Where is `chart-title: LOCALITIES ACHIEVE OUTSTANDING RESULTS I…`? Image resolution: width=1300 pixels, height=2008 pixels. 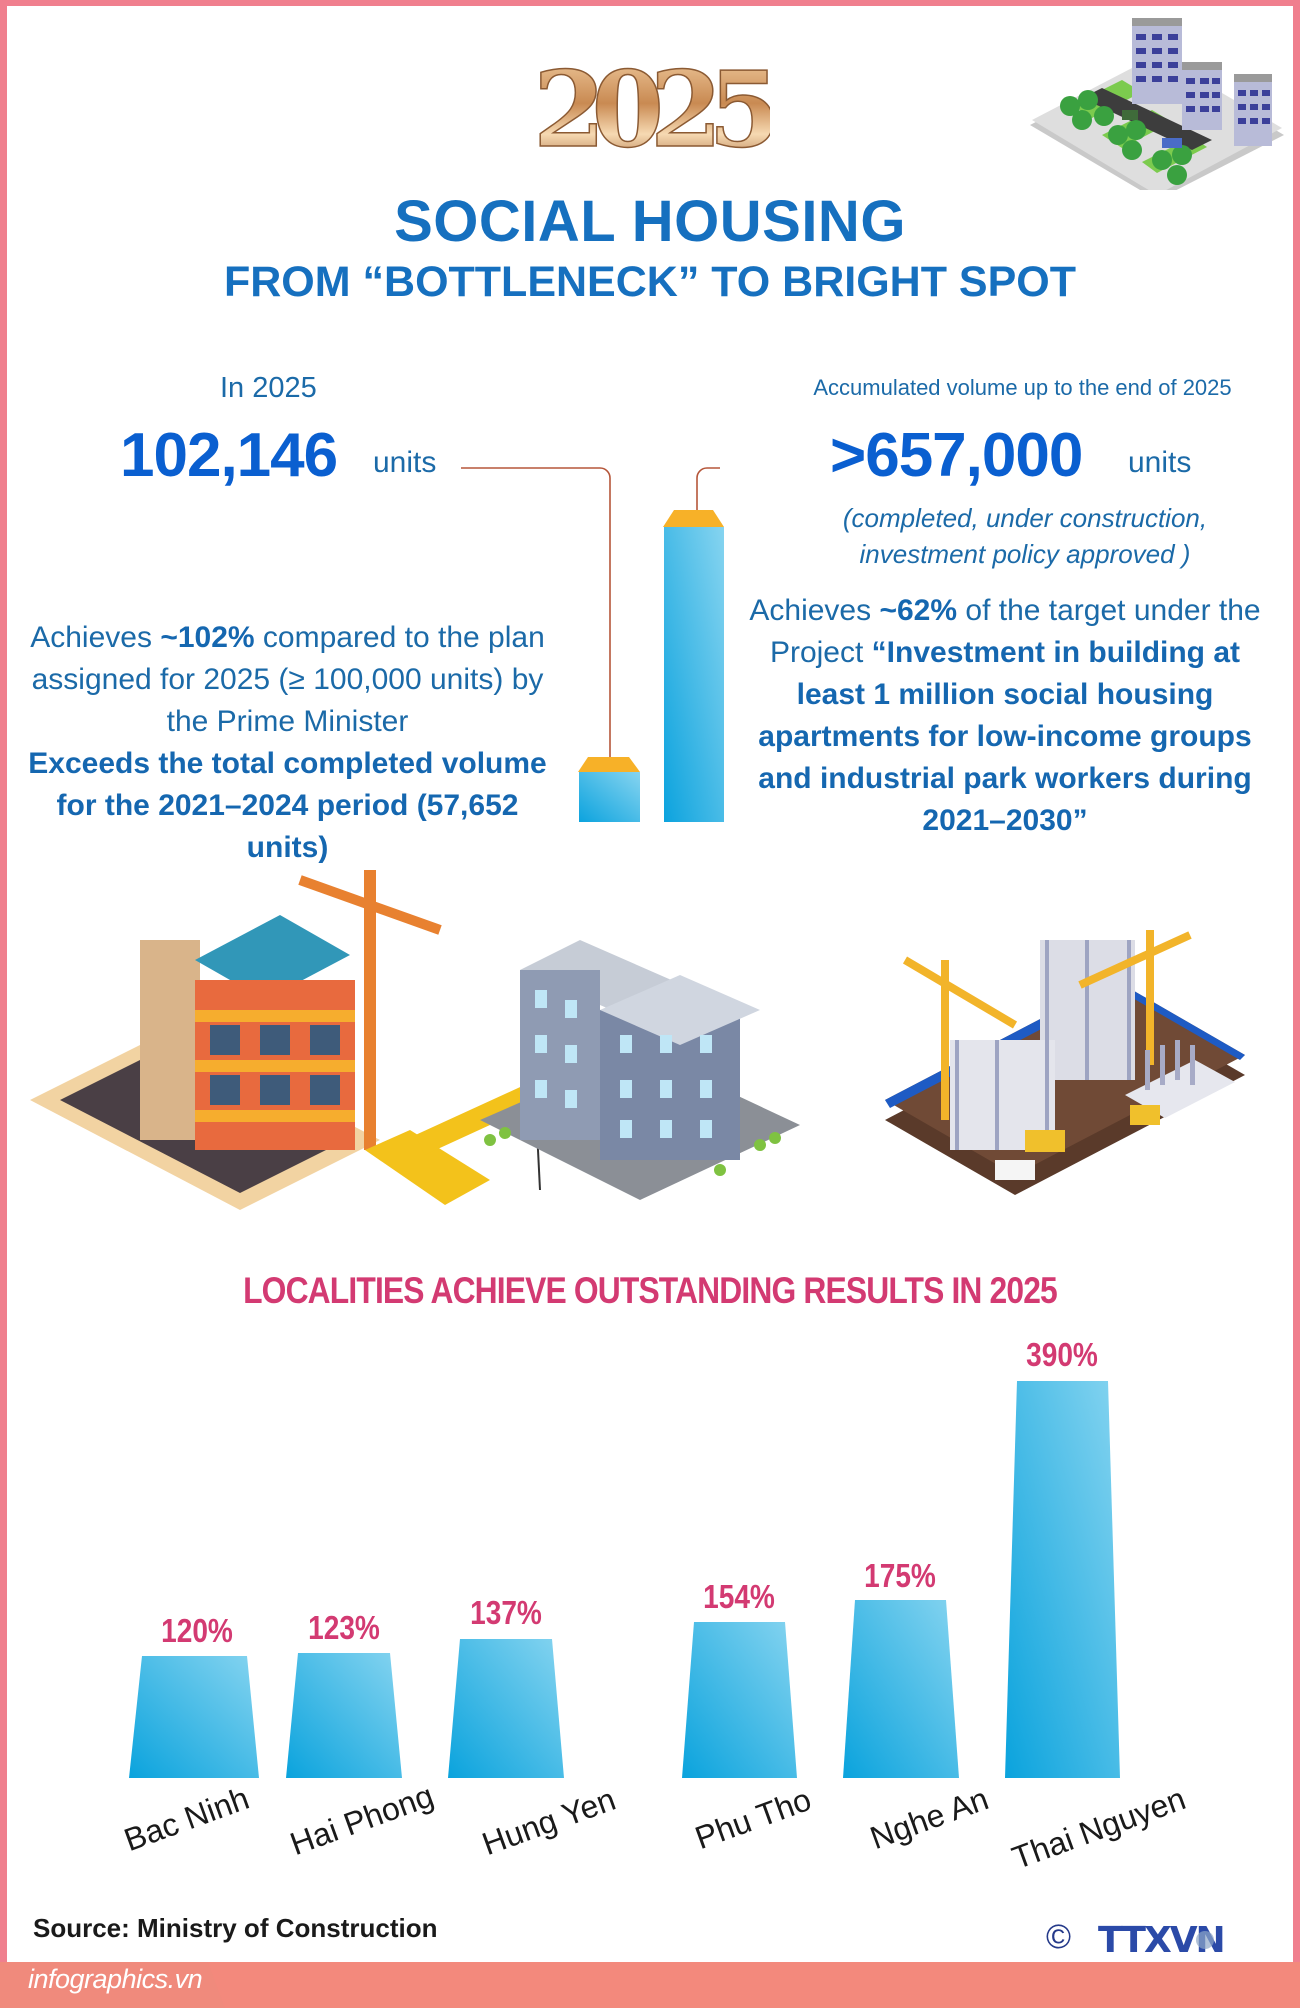 chart-title: LOCALITIES ACHIEVE OUTSTANDING RESULTS I… is located at coordinates (650, 1290).